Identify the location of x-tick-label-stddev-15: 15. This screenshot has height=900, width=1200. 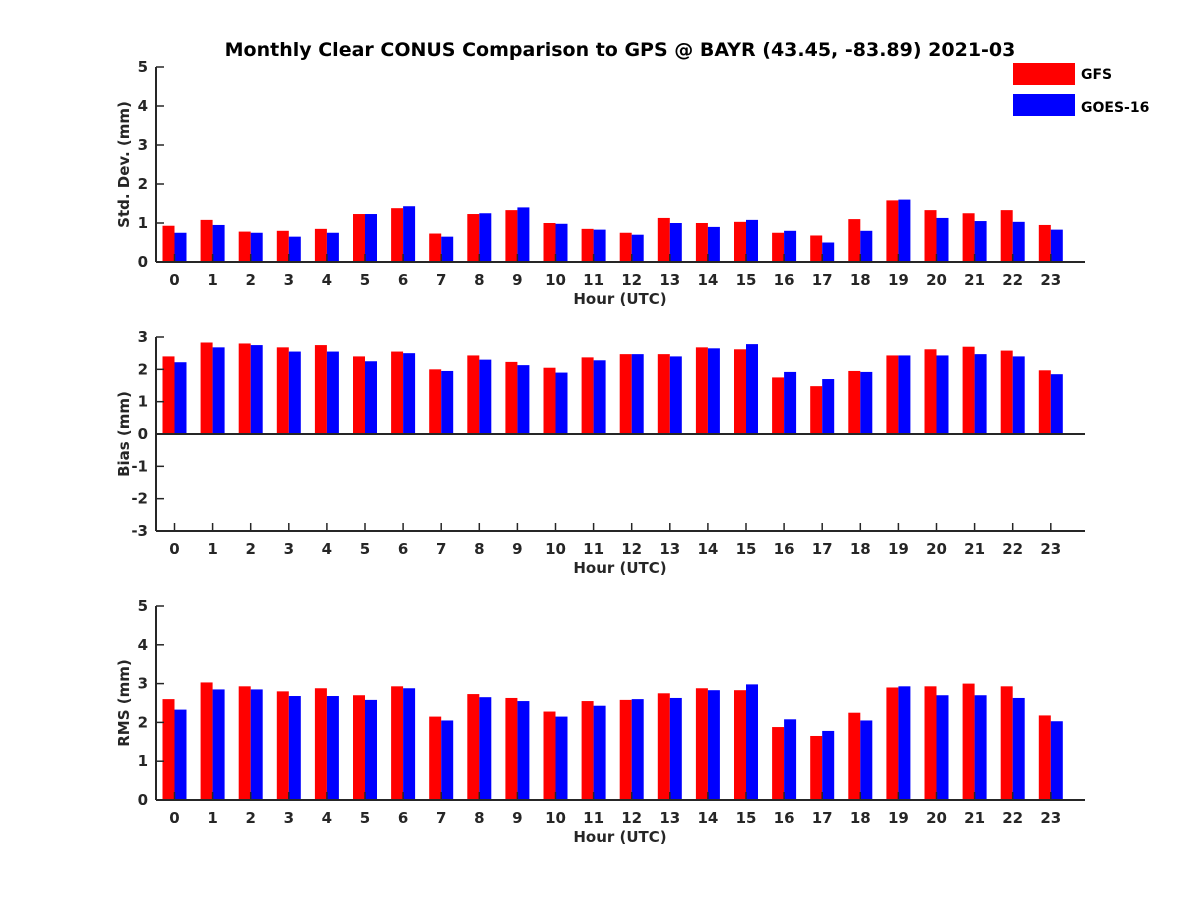
(746, 280).